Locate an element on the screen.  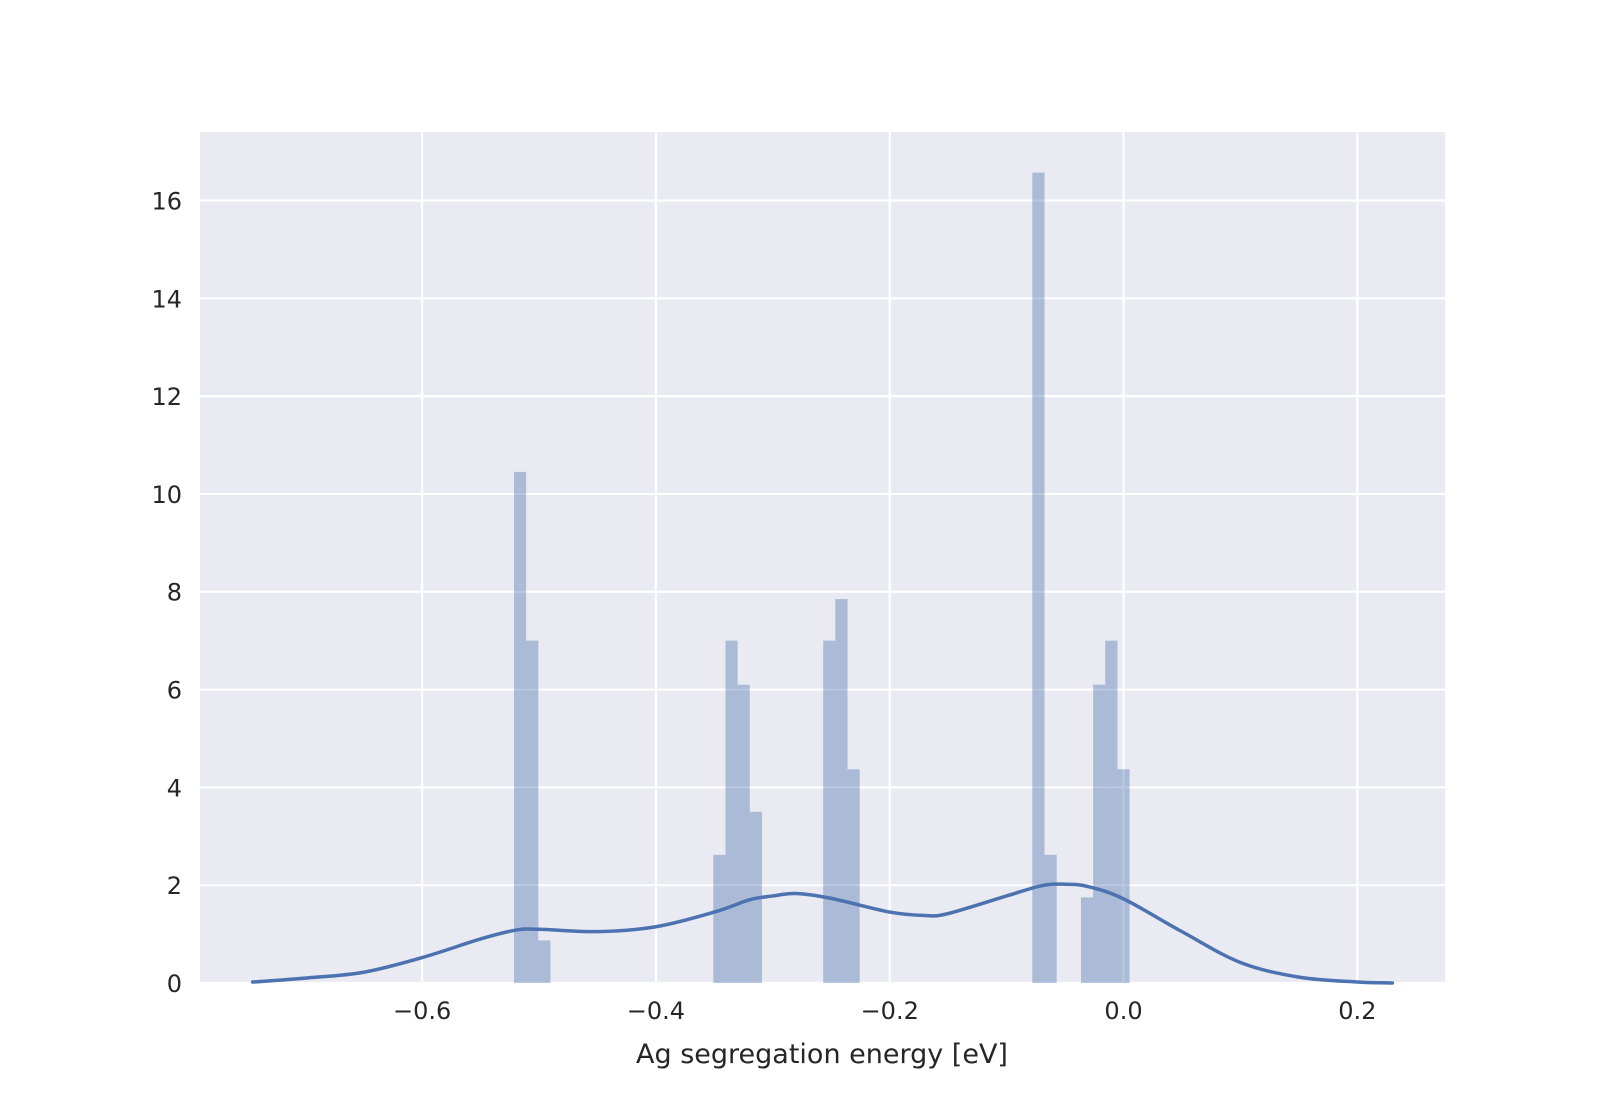
y-tick-labels: 0 2 4 6 8 10 12 14 16 is located at coordinates (166, 592).